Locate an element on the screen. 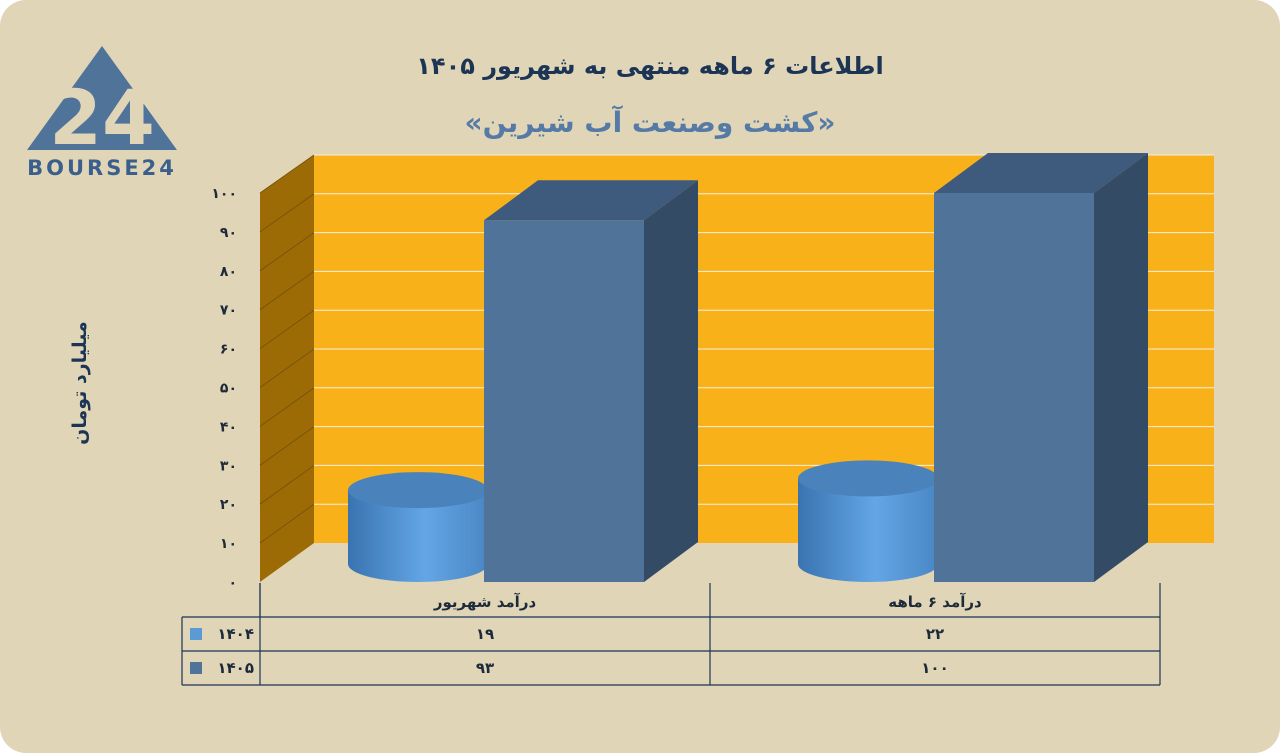 This screenshot has width=1280, height=753. data-label: ۹۳ is located at coordinates (485, 668).